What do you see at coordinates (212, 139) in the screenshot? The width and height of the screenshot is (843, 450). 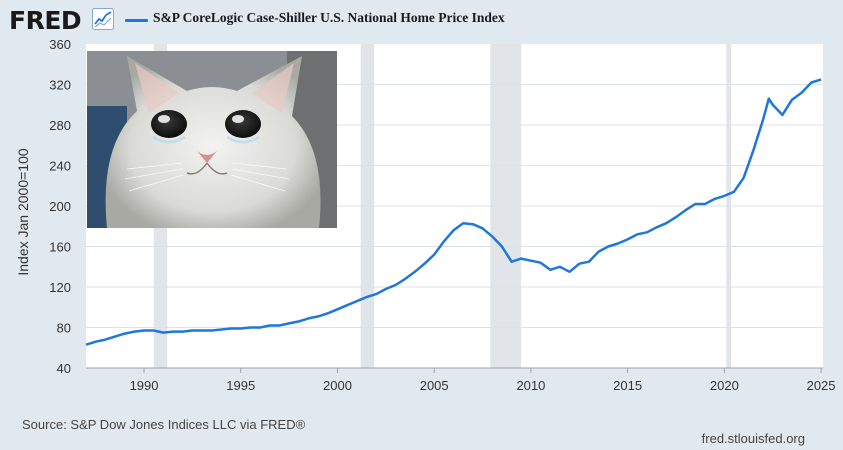 I see `crying-cat-photo` at bounding box center [212, 139].